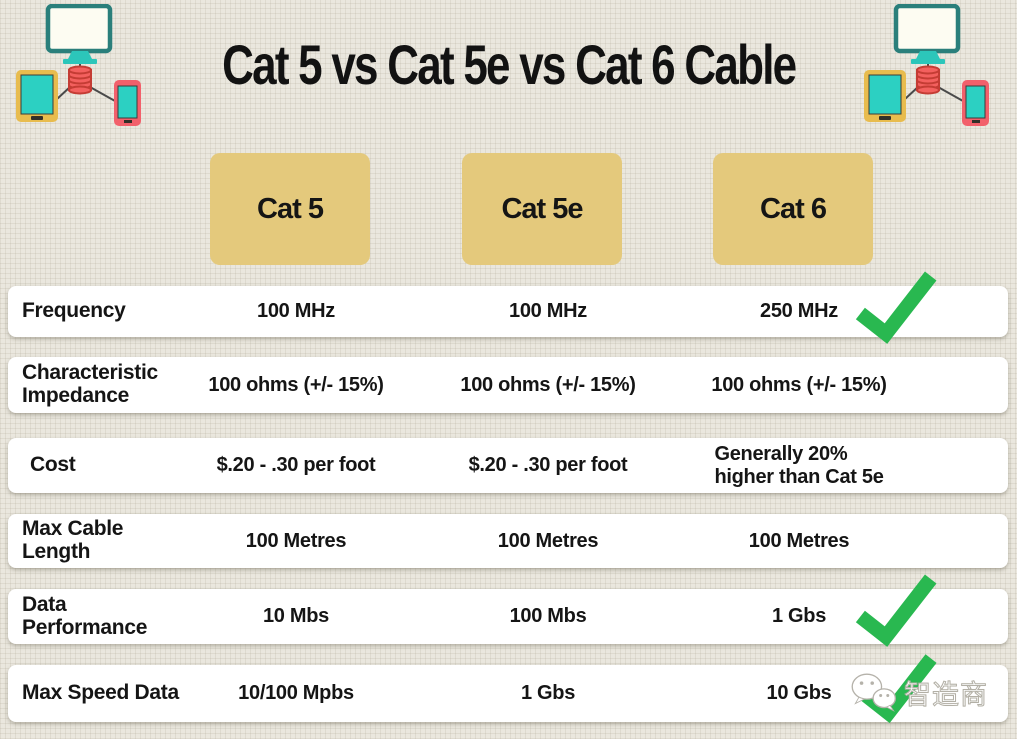  What do you see at coordinates (296, 465) in the screenshot?
I see `cat5-value: $.20 - .30 per foot` at bounding box center [296, 465].